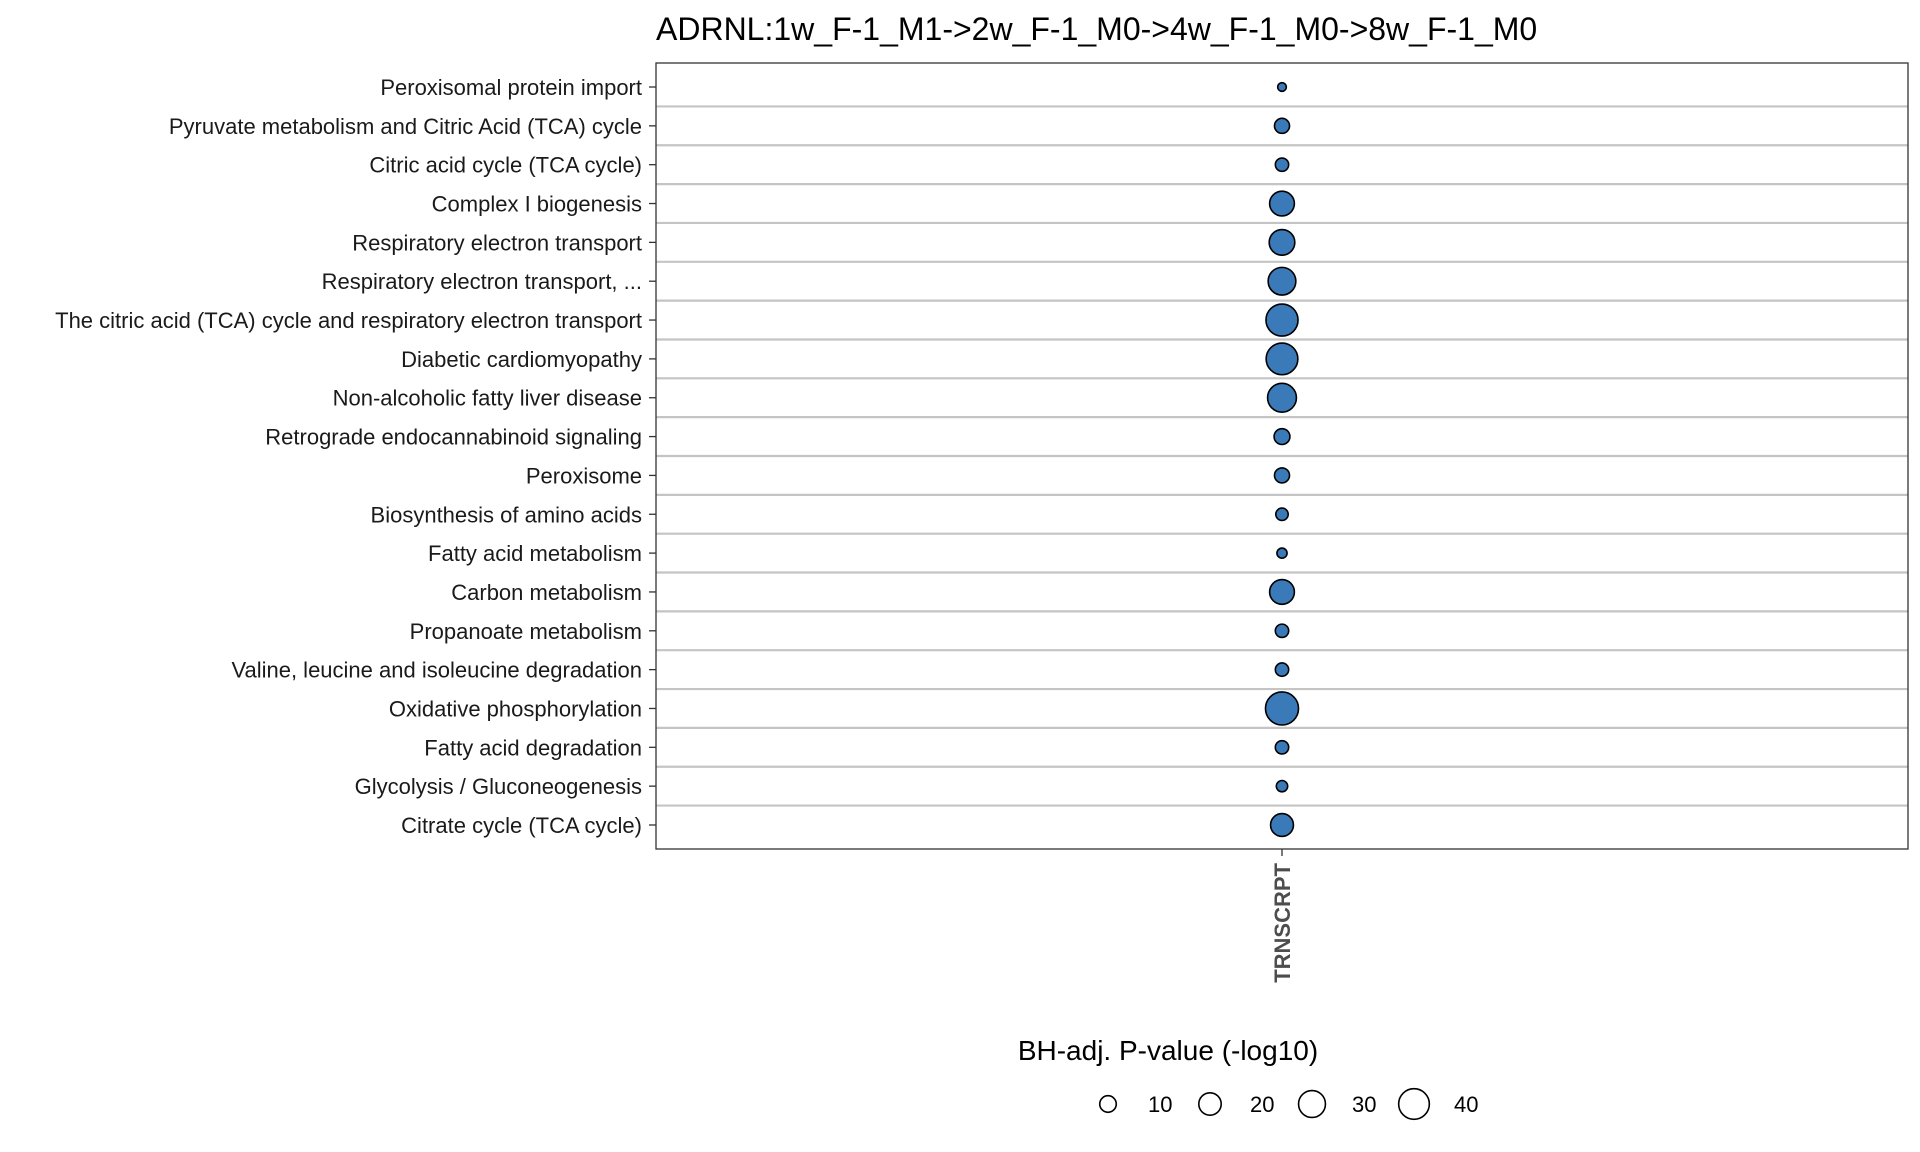 The image size is (1920, 1152). Describe the element at coordinates (521, 359) in the screenshot. I see `y-tick-label: Diabetic cardiomyopathy` at that location.